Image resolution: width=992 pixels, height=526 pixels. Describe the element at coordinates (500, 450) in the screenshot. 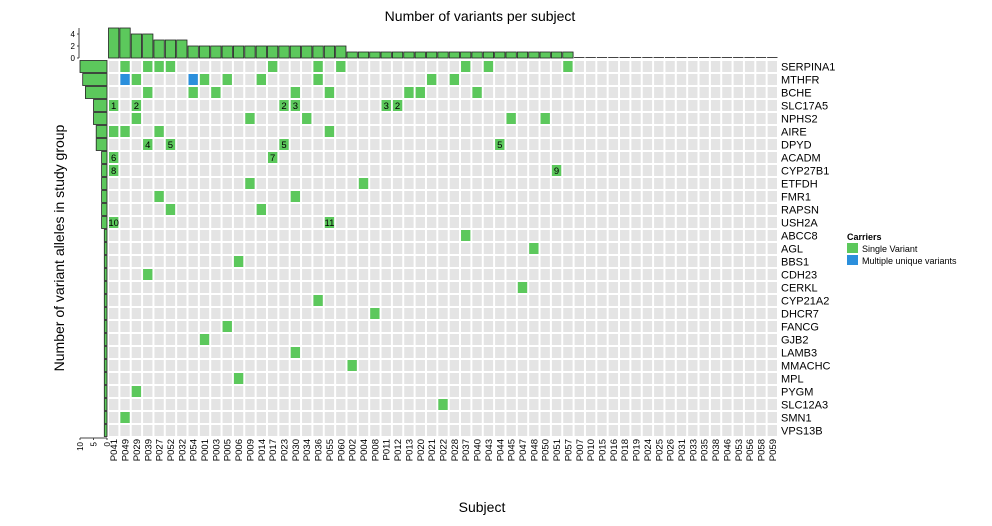

I see `subject-label: P044` at that location.